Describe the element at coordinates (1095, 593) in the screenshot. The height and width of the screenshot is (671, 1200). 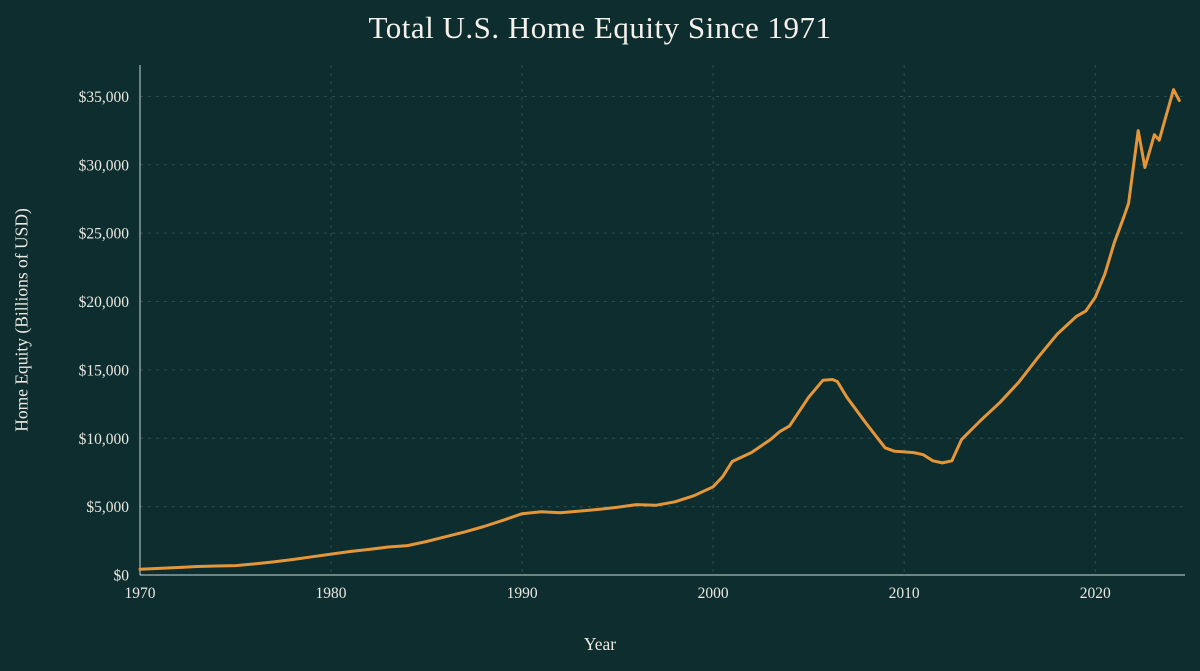
I see `x-tick-label: 2020` at that location.